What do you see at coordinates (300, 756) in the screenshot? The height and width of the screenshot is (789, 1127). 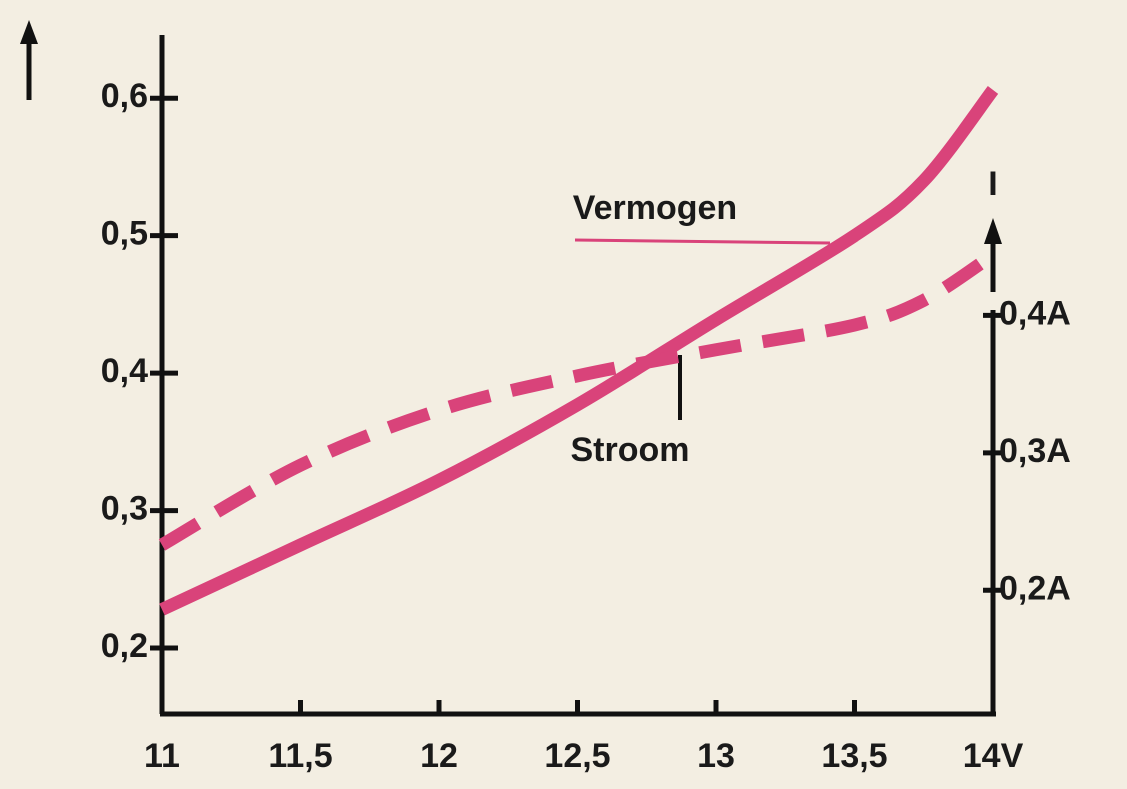 I see `x-tick-label: 11,5` at bounding box center [300, 756].